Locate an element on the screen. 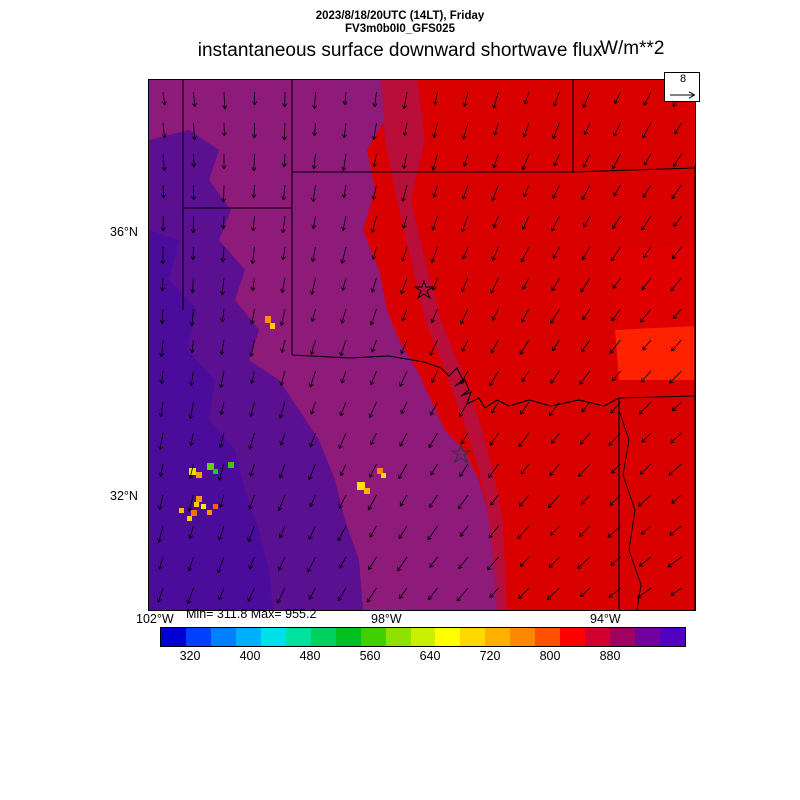 The height and width of the screenshot is (800, 800). colorbar is located at coordinates (423, 637).